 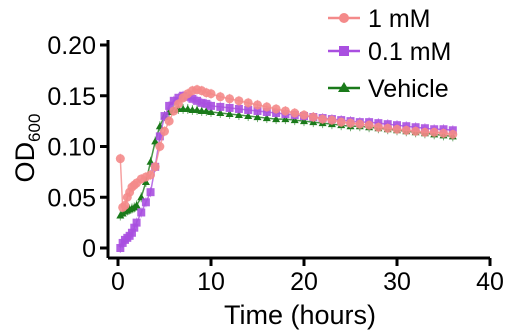 What do you see at coordinates (34, 128) in the screenshot?
I see `y-axis-title-subscript: 600` at bounding box center [34, 128].